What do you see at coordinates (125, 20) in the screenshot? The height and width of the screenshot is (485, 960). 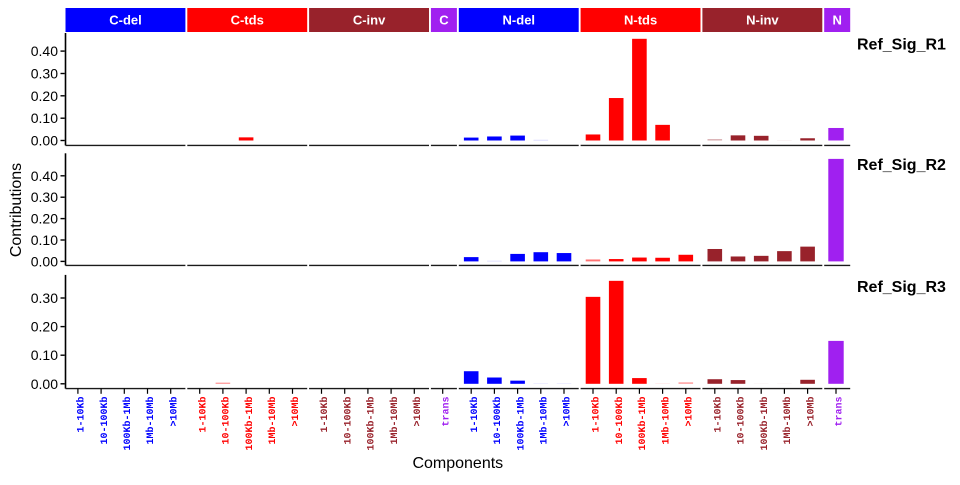 I see `svg-text: C-del` at bounding box center [125, 20].